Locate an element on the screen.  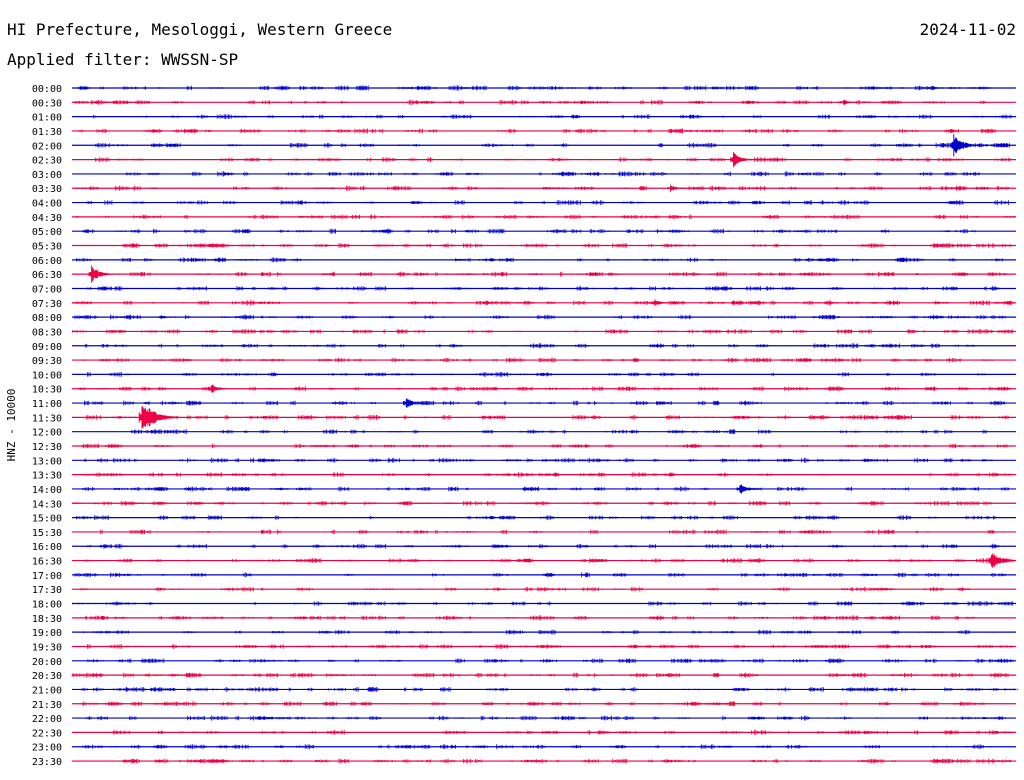
row-time-label: 20:00 is located at coordinates (47, 662).